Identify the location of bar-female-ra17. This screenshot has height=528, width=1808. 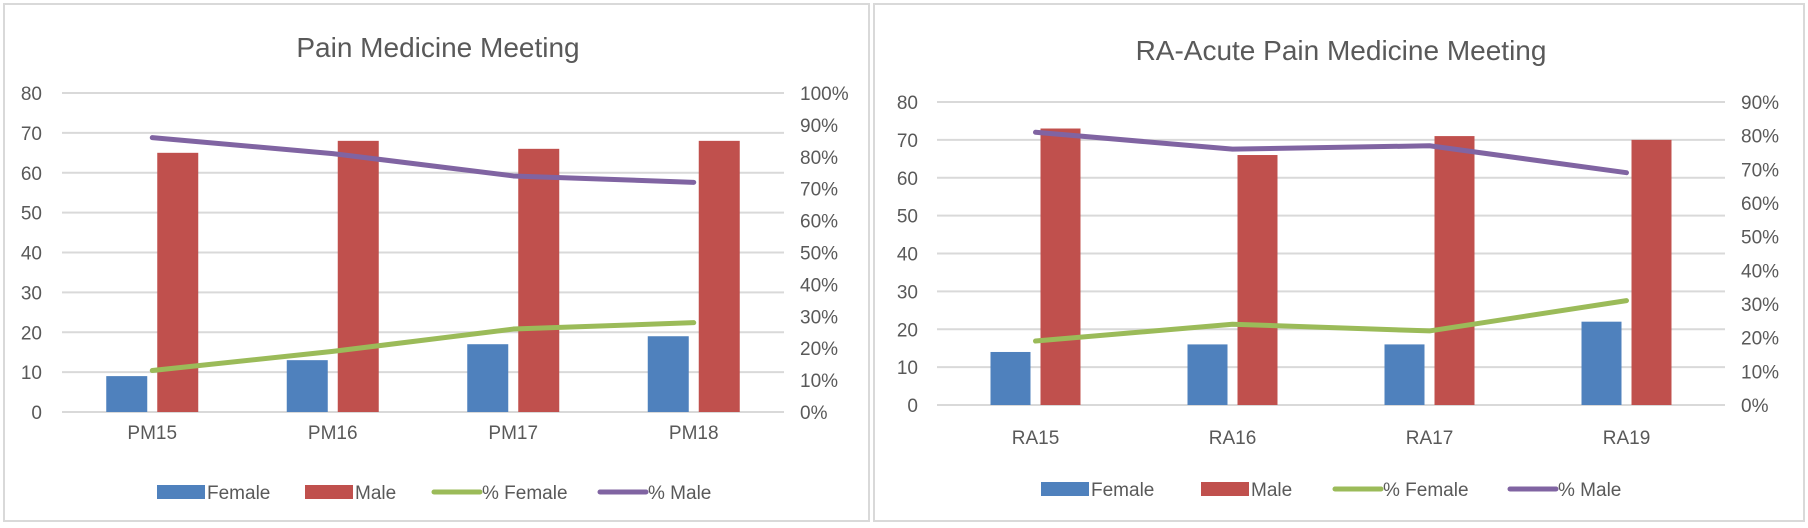
(1404, 374).